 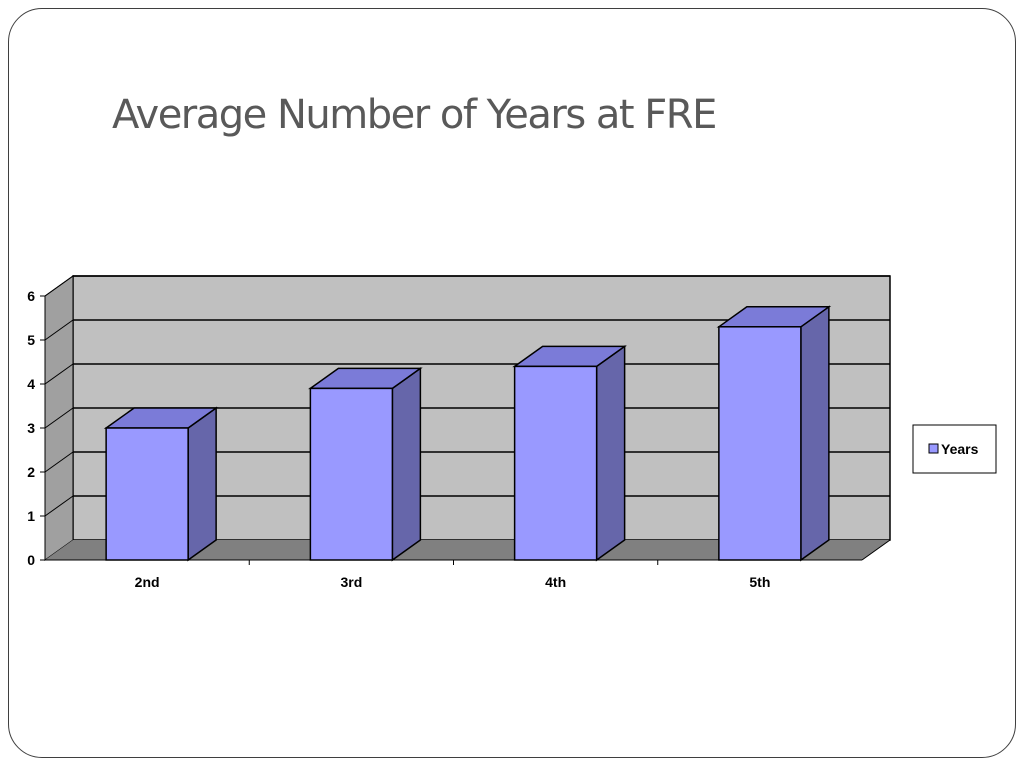 I want to click on y-tick-label: 4, so click(x=31, y=384).